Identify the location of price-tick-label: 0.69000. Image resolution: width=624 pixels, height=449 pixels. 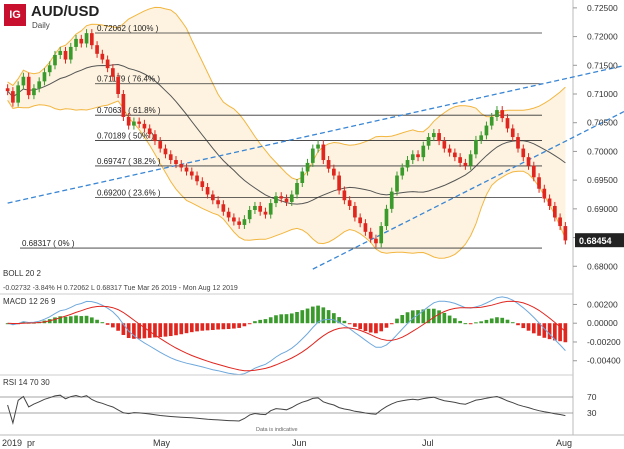
(602, 209).